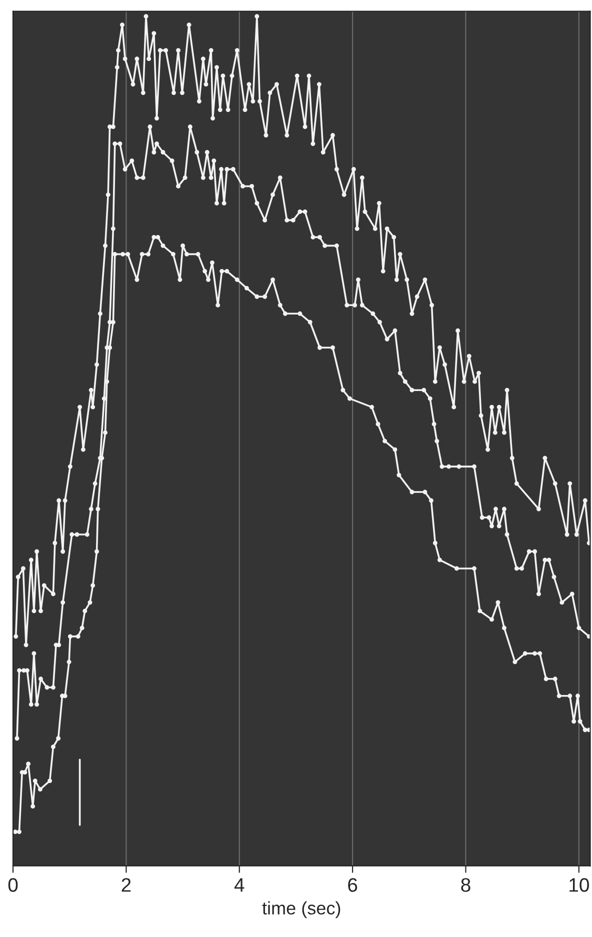  What do you see at coordinates (579, 885) in the screenshot?
I see `x-tick-label: 10` at bounding box center [579, 885].